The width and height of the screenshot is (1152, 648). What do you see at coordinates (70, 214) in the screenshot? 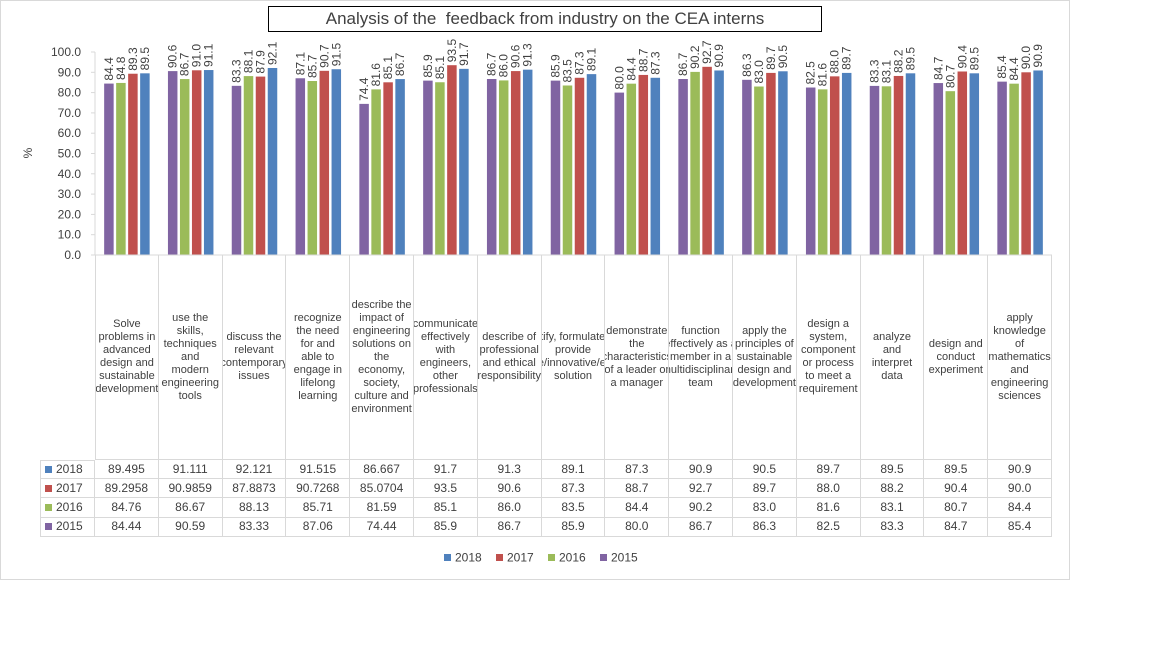
I see `y-tick-label: 20.0` at bounding box center [70, 214].